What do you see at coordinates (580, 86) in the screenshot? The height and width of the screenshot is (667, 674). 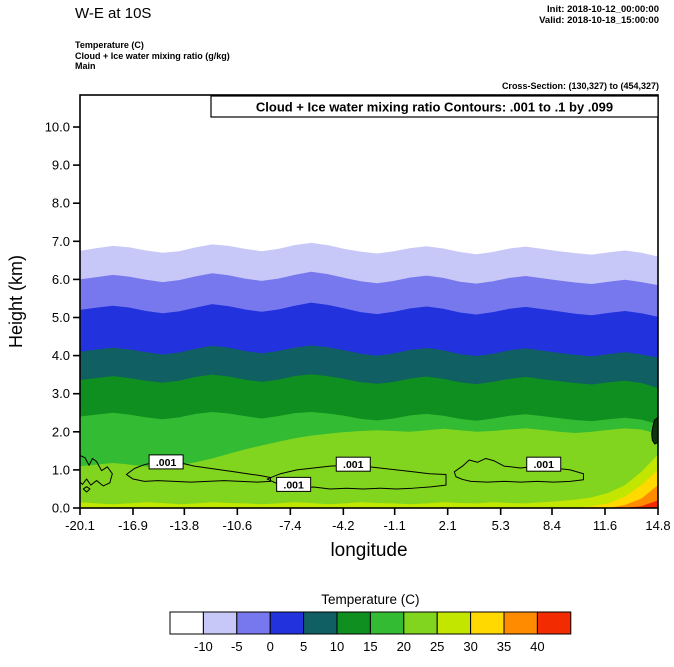 I see `cross-section-info: Cross-Section: (130,327) to (454,327)` at bounding box center [580, 86].